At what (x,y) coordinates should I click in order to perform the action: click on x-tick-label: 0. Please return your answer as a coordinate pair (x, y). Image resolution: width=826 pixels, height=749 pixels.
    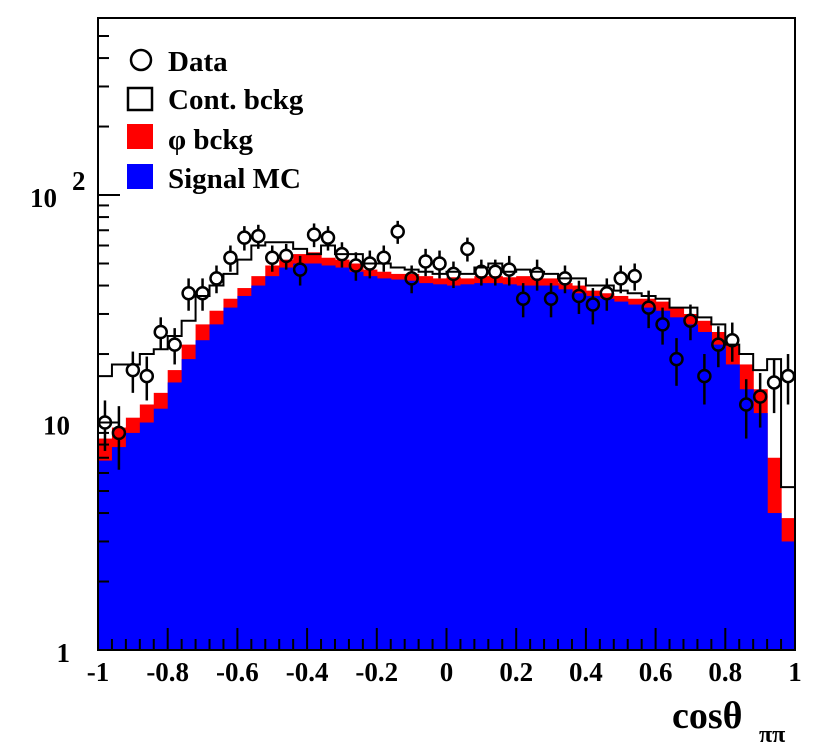
    Looking at the image, I should click on (447, 672).